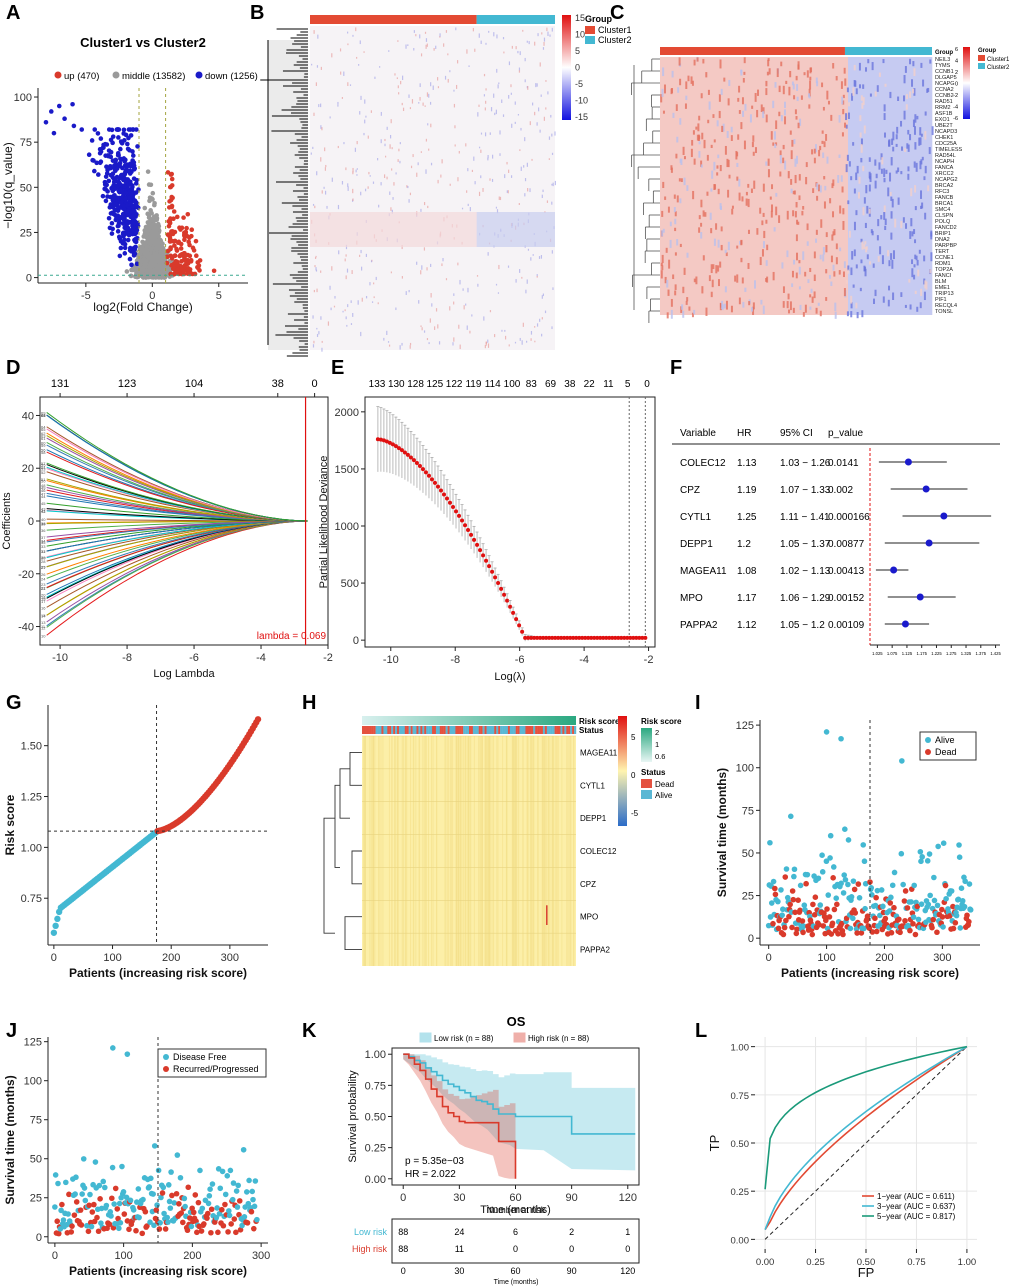 The height and width of the screenshot is (1287, 1010). What do you see at coordinates (43, 587) in the screenshot?
I see `coefficient-index: 22` at bounding box center [43, 587].